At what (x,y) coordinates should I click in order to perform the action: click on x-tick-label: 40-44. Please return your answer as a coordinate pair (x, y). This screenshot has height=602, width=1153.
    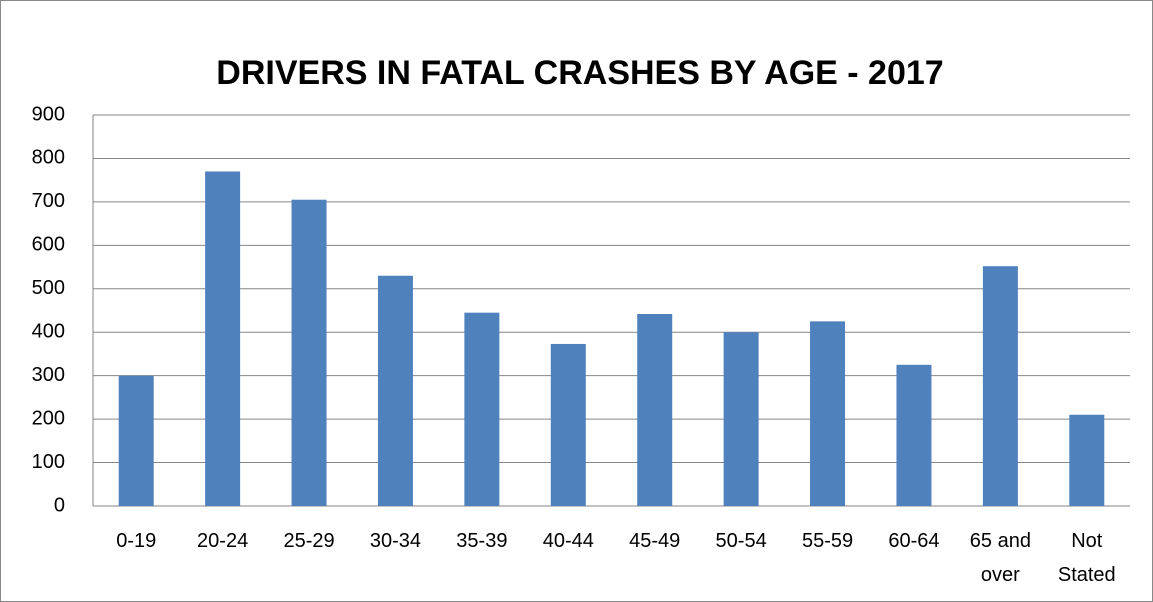
    Looking at the image, I should click on (568, 541).